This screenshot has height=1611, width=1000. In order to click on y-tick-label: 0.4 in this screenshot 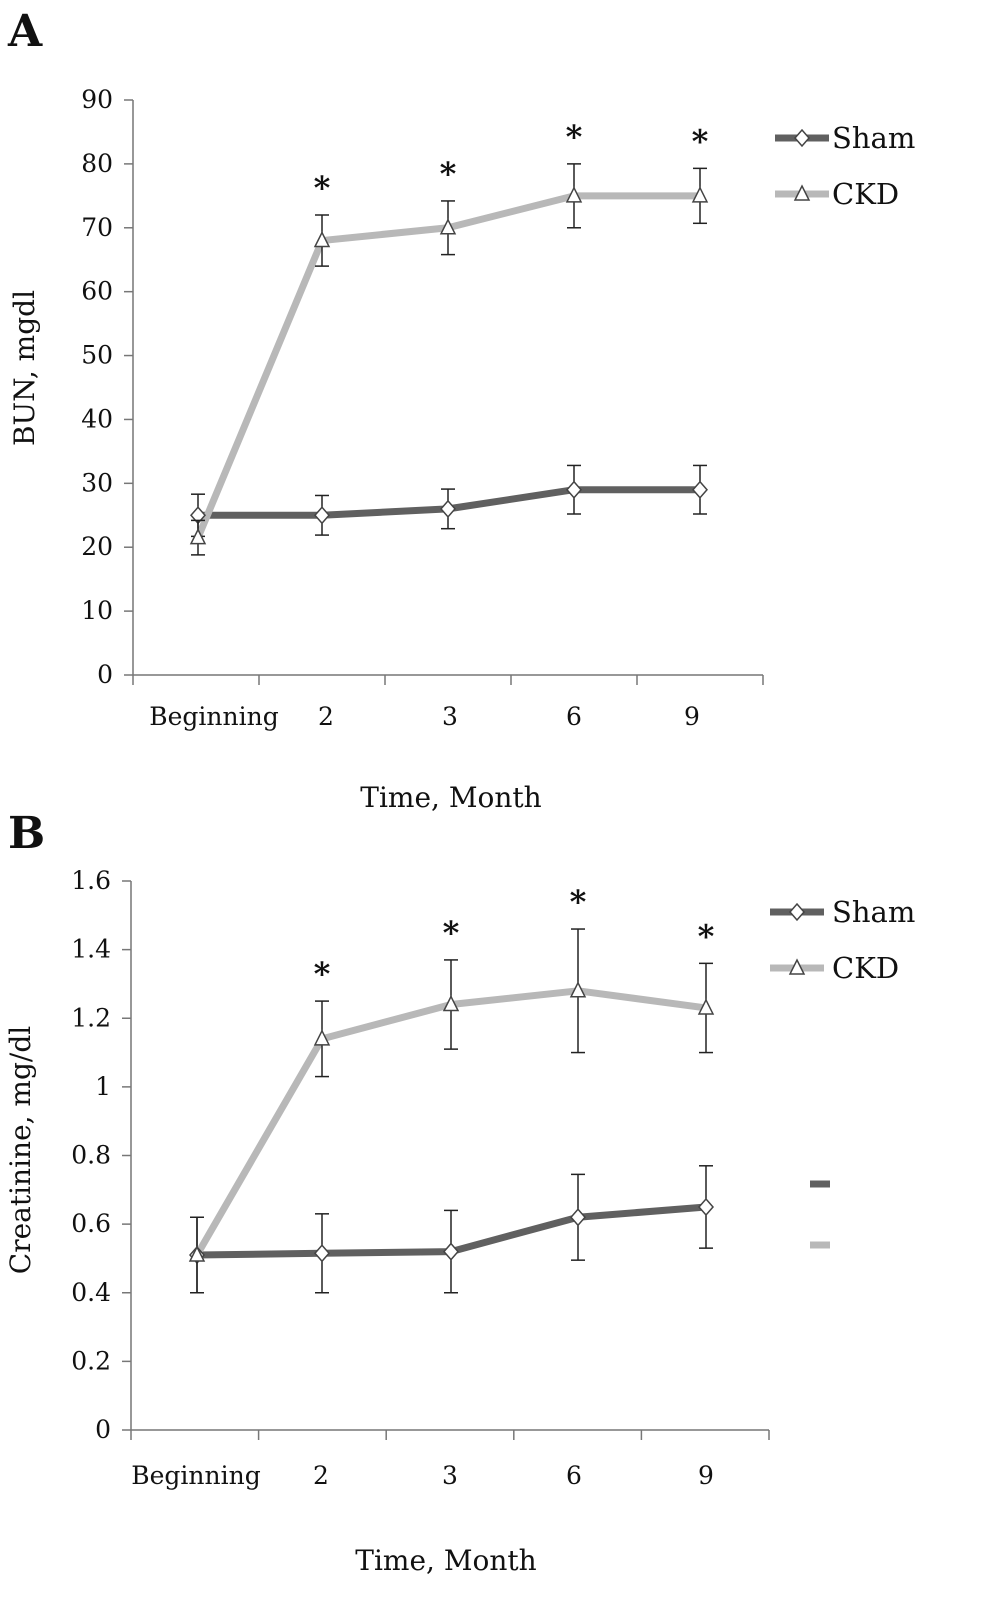, I will do `click(91, 1292)`.